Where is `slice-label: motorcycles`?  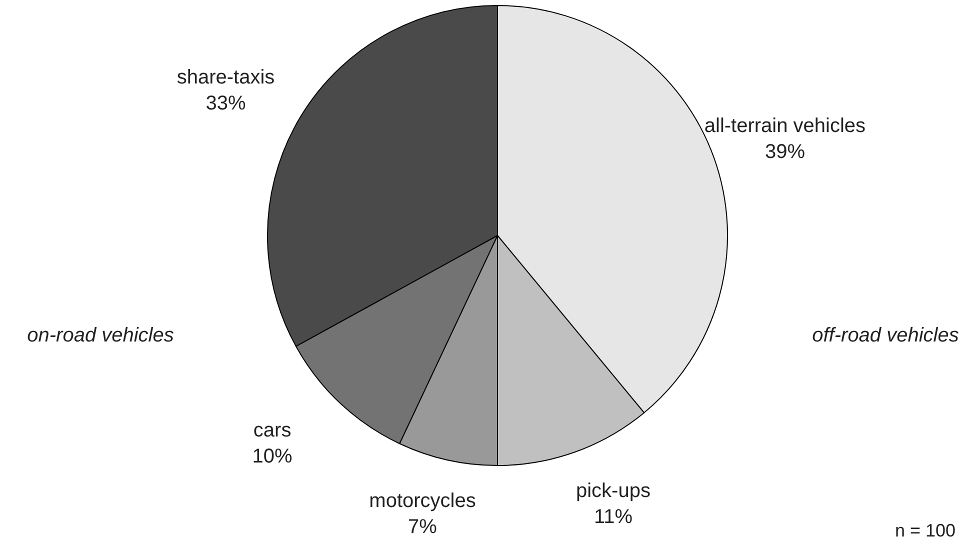 slice-label: motorcycles is located at coordinates (422, 501).